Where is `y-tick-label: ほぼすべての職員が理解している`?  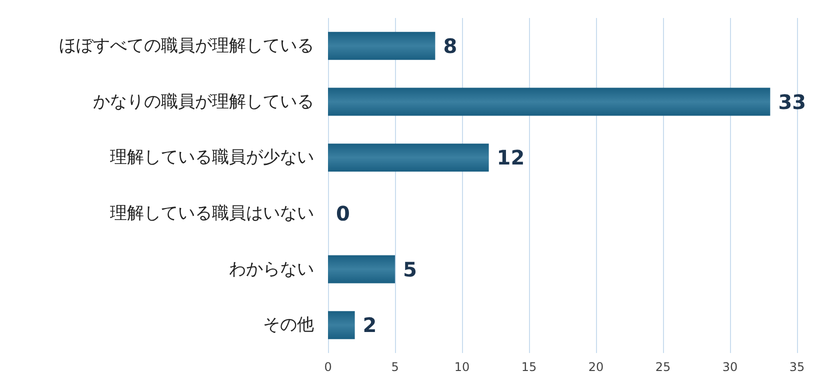 y-tick-label: ほぼすべての職員が理解している is located at coordinates (186, 46).